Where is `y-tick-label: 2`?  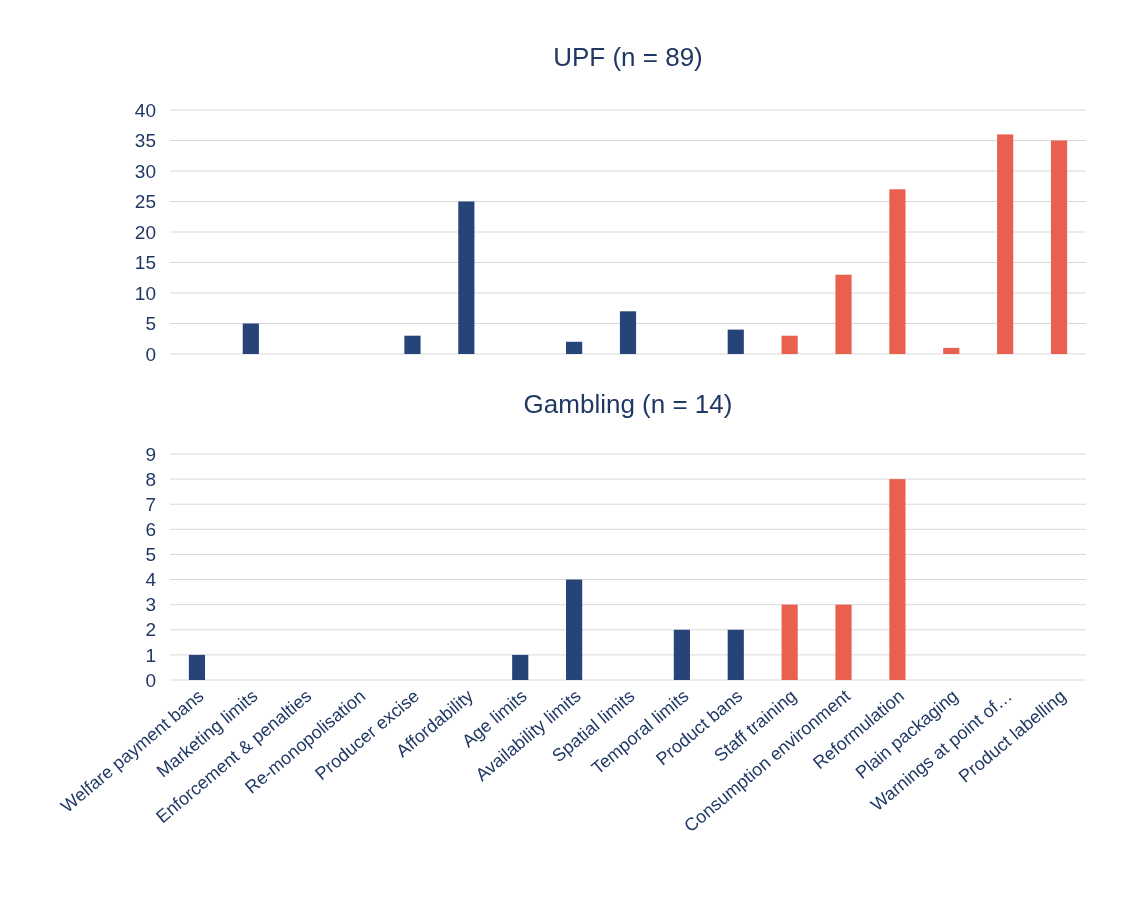
y-tick-label: 2 is located at coordinates (150, 630).